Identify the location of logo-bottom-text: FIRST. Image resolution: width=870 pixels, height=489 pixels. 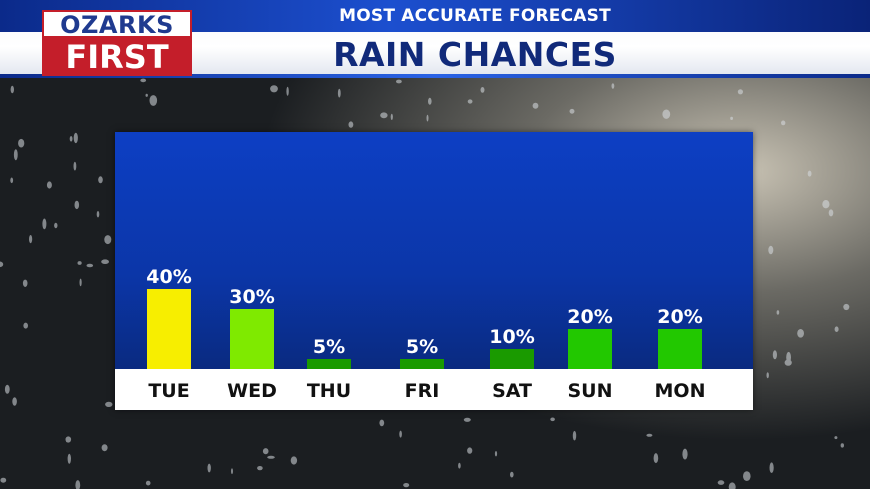
(117, 57).